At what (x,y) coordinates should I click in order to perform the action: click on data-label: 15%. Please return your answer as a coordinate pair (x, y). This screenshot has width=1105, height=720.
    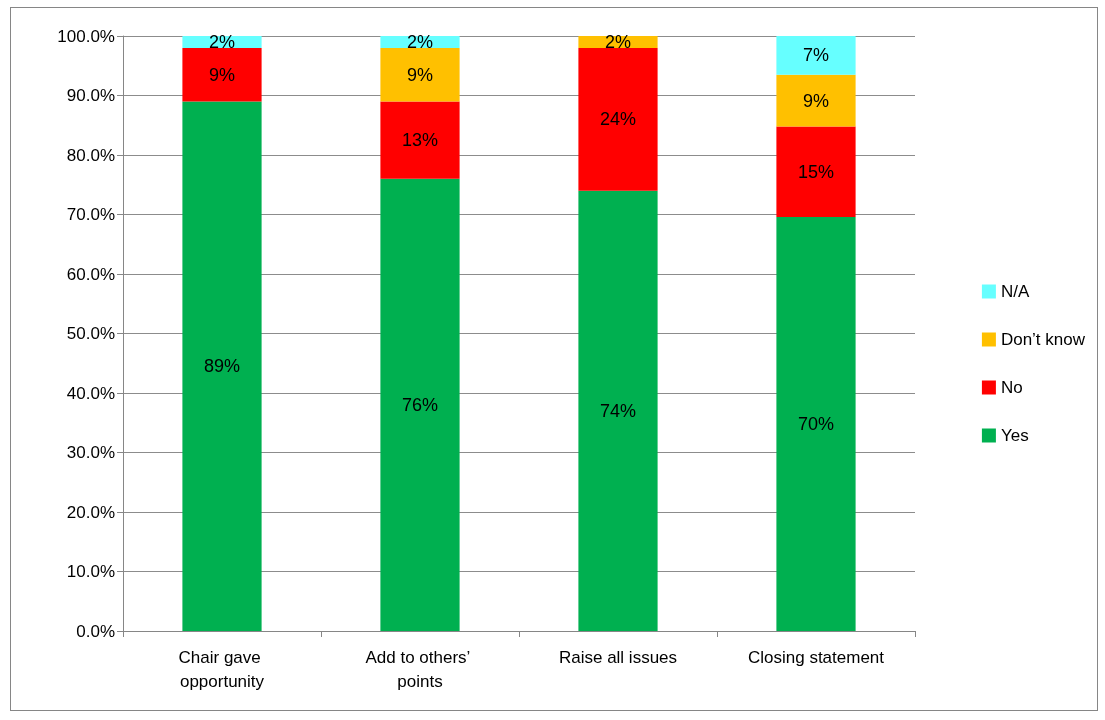
    Looking at the image, I should click on (816, 171).